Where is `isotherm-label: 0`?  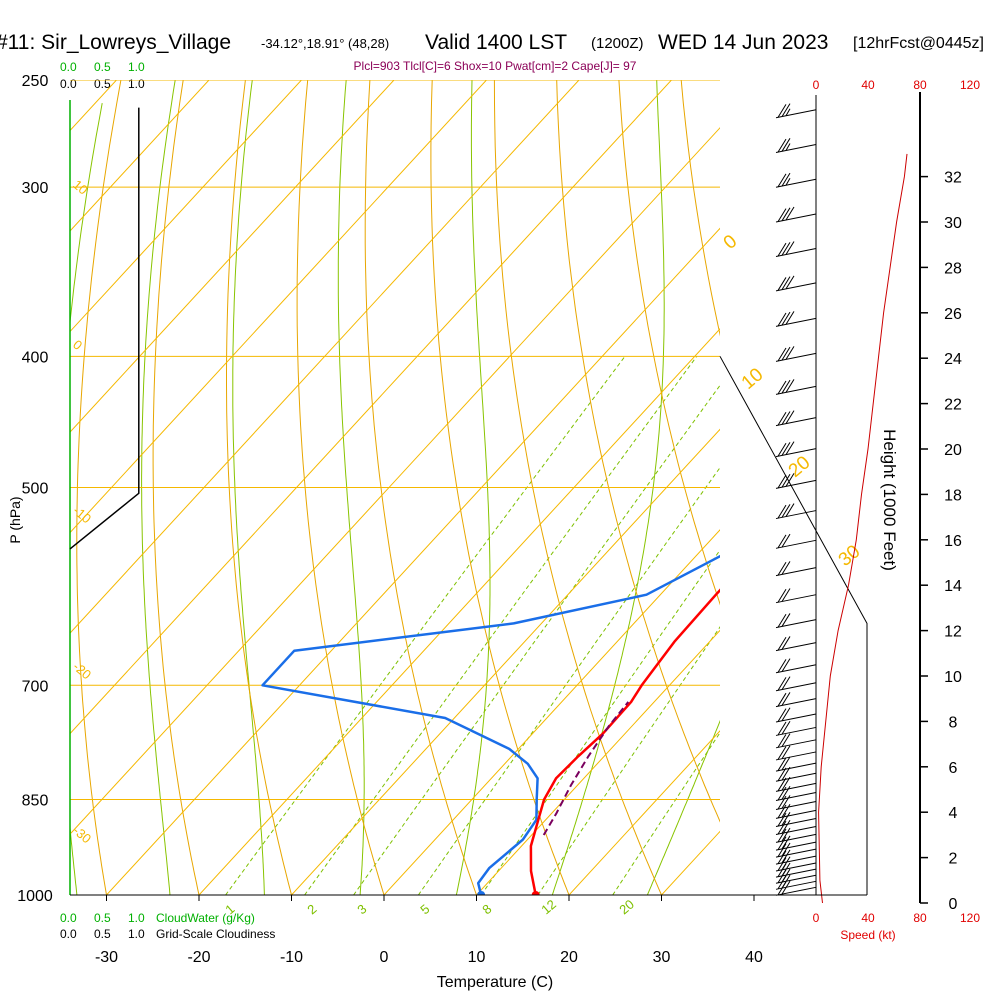 isotherm-label: 0 is located at coordinates (77, 345).